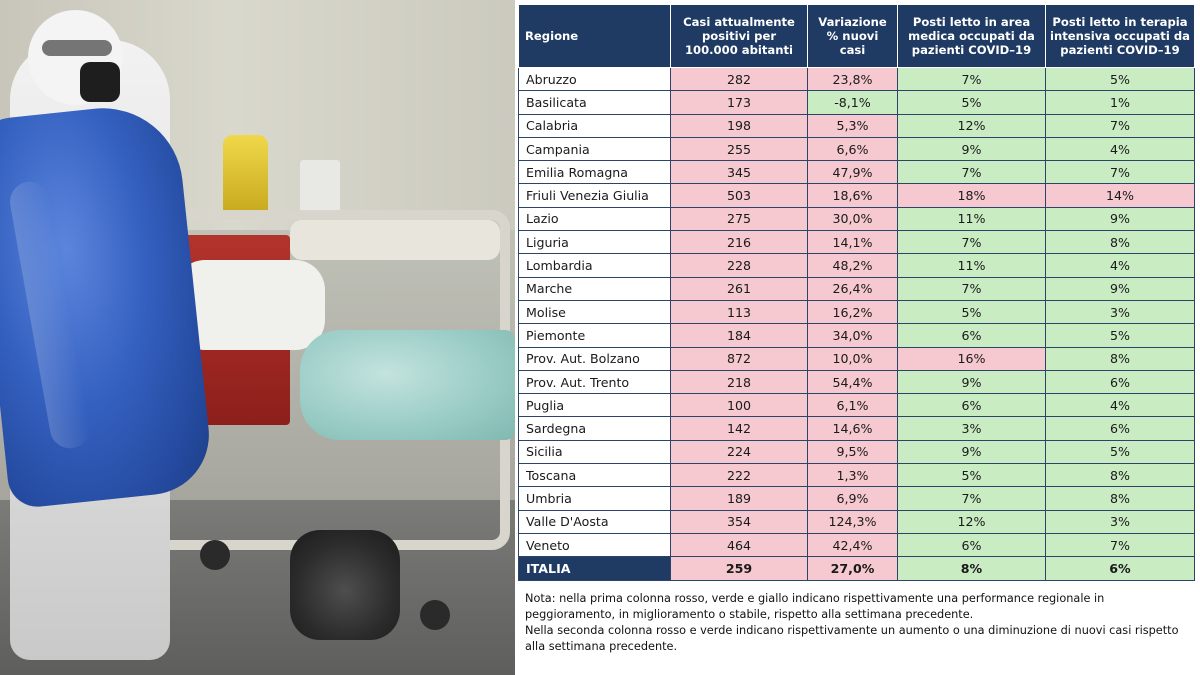 Image resolution: width=1200 pixels, height=675 pixels. I want to click on table-row: Calabria 198 5,3% 12% 7%, so click(856, 125).